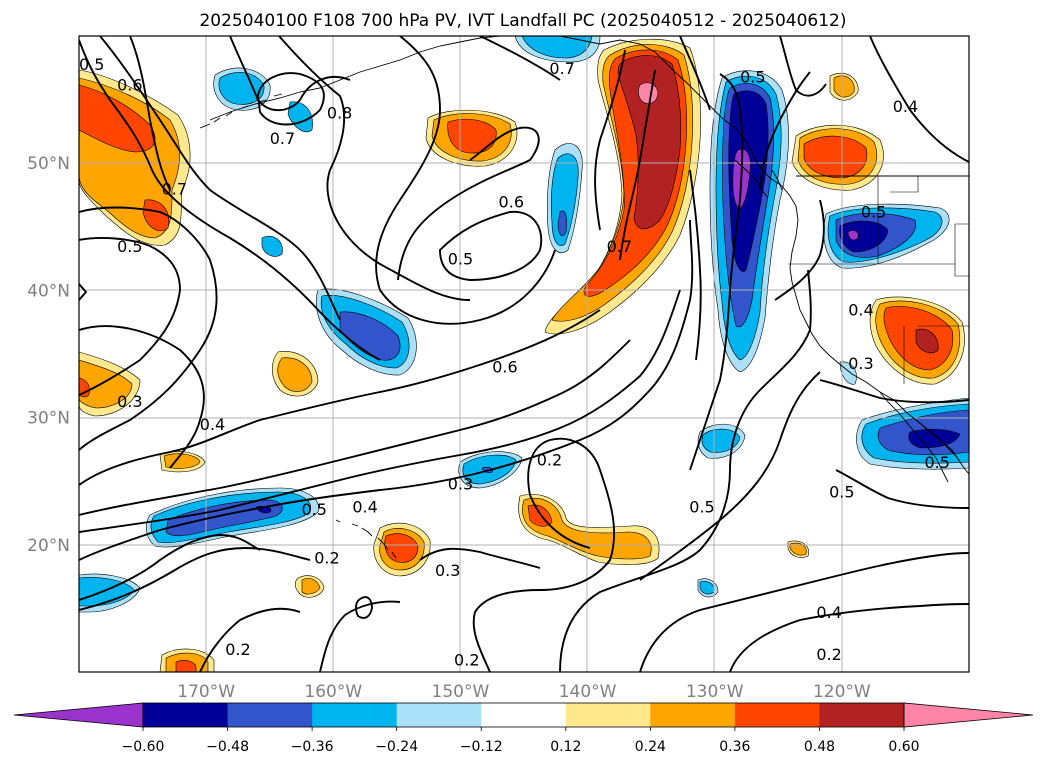 This screenshot has height=769, width=1047. What do you see at coordinates (312, 747) in the screenshot?
I see `colorbar-tick-label: −0.36` at bounding box center [312, 747].